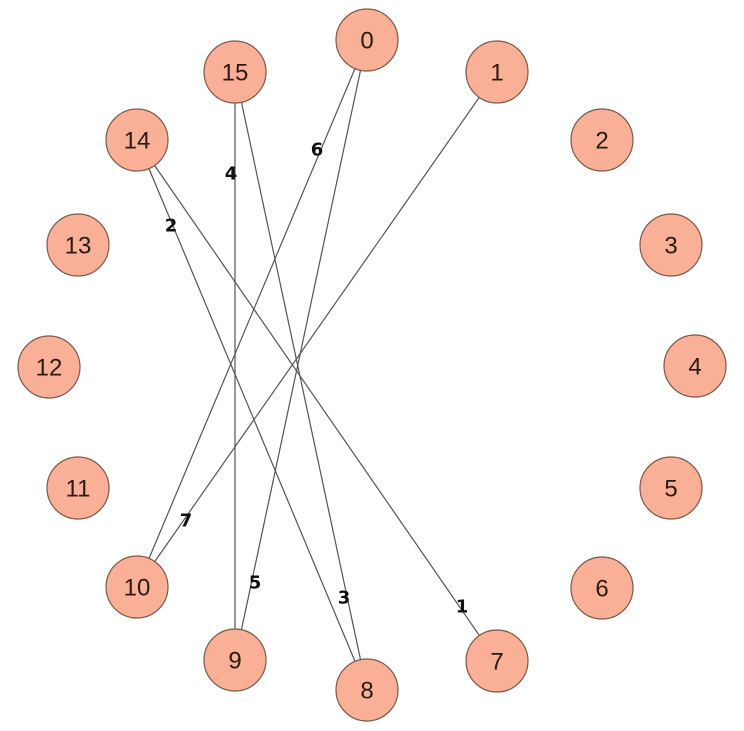 The height and width of the screenshot is (731, 744). I want to click on node-4: 4, so click(695, 366).